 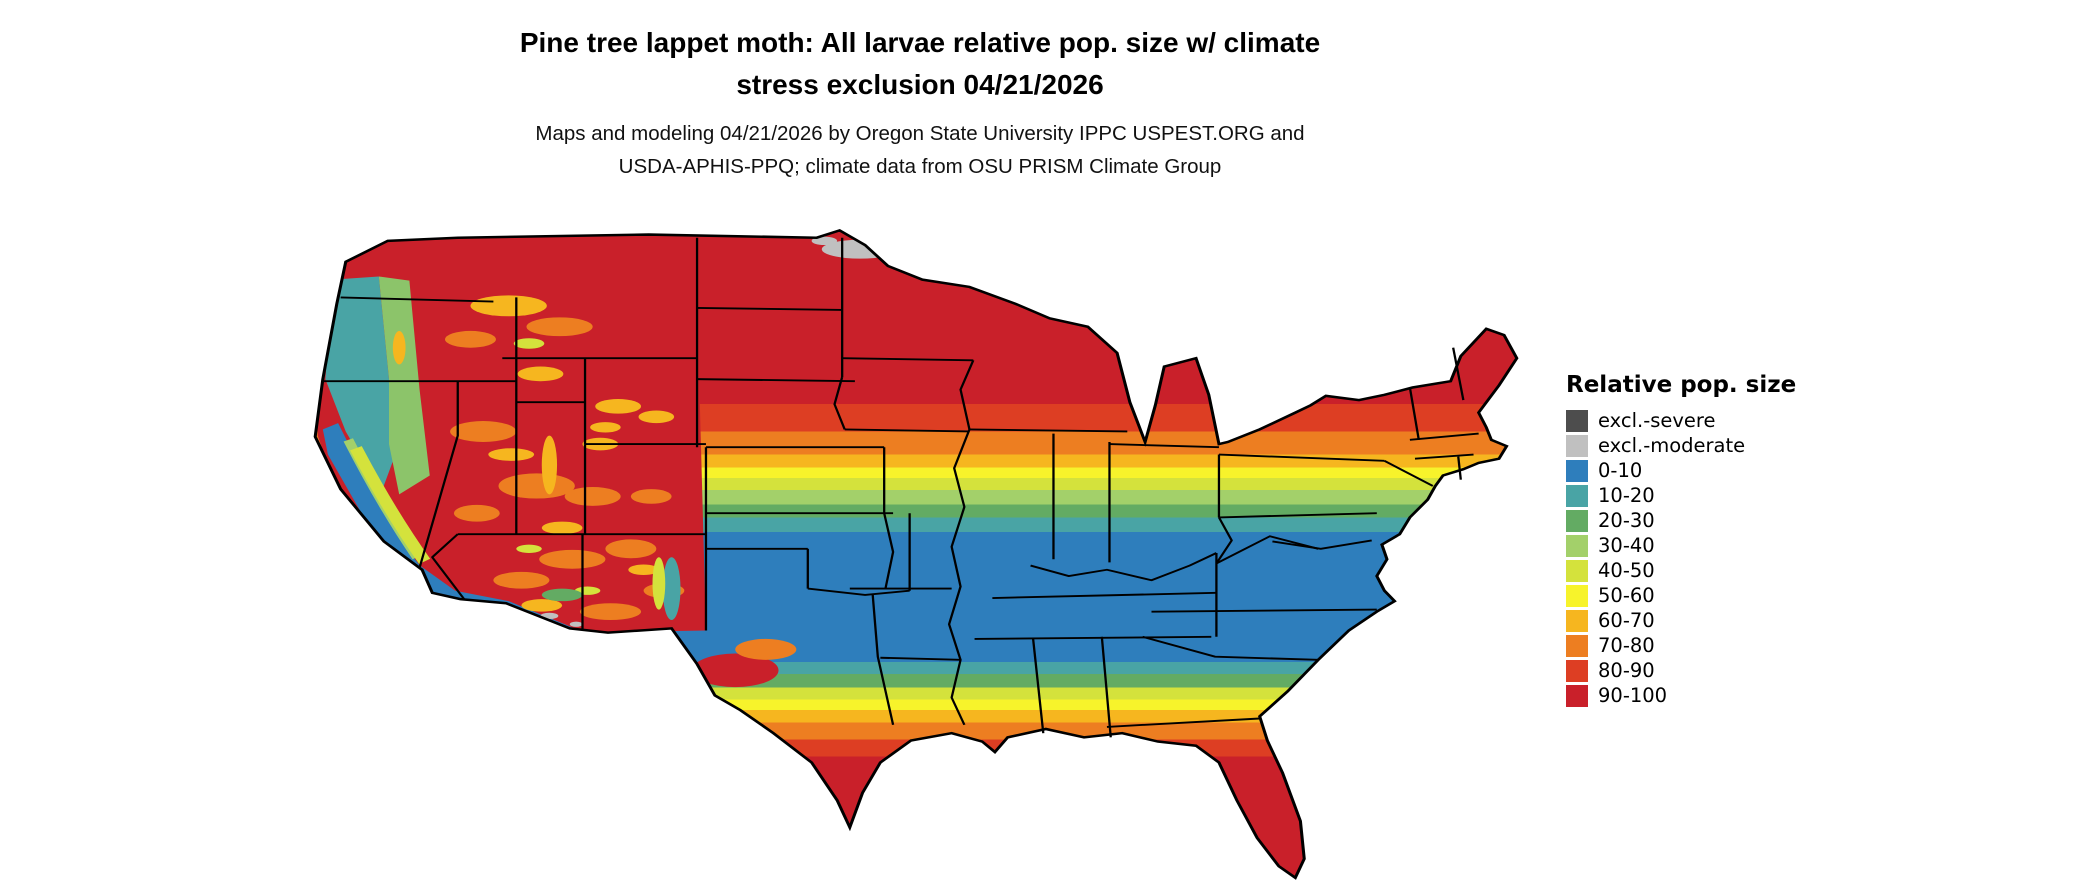 I want to click on legend-item: 50-60, so click(x=1681, y=595).